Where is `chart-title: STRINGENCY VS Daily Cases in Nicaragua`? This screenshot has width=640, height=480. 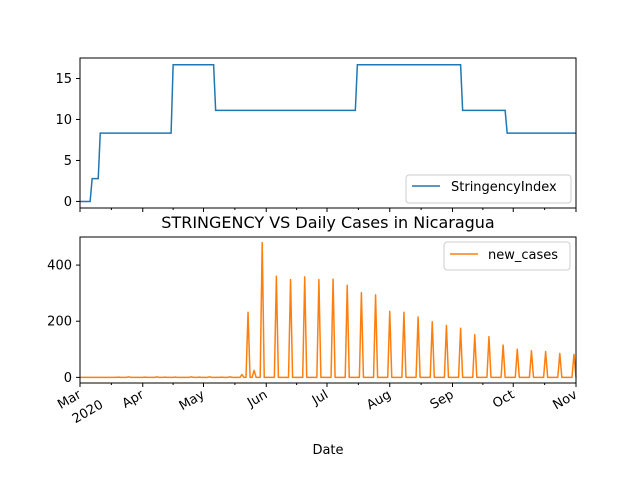
chart-title: STRINGENCY VS Daily Cases in Nicaragua is located at coordinates (327, 222).